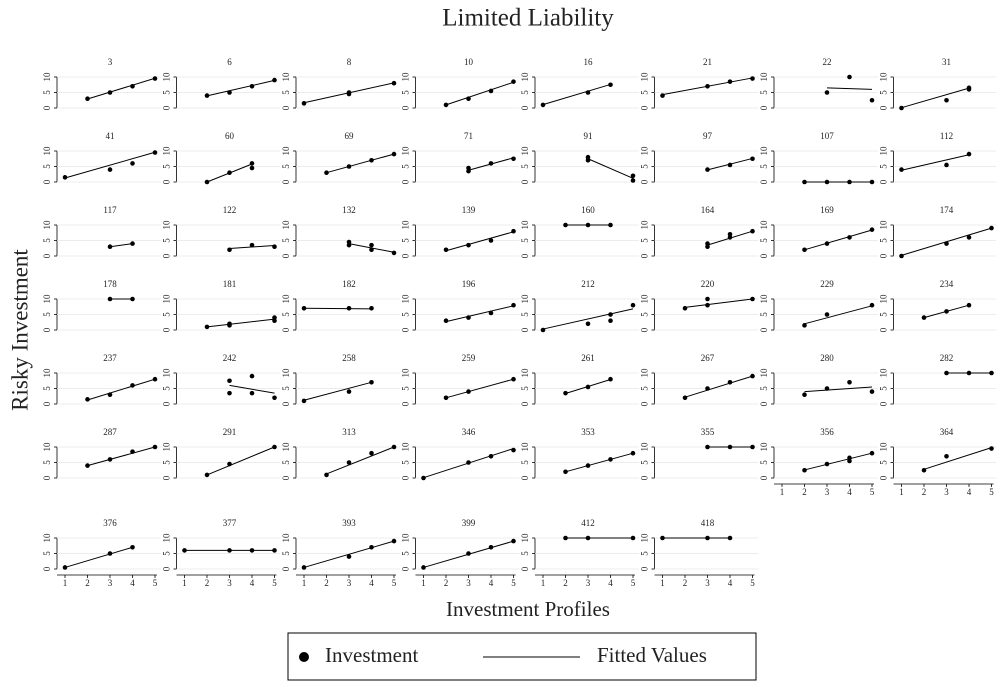  I want to click on panel-title: 258, so click(349, 358).